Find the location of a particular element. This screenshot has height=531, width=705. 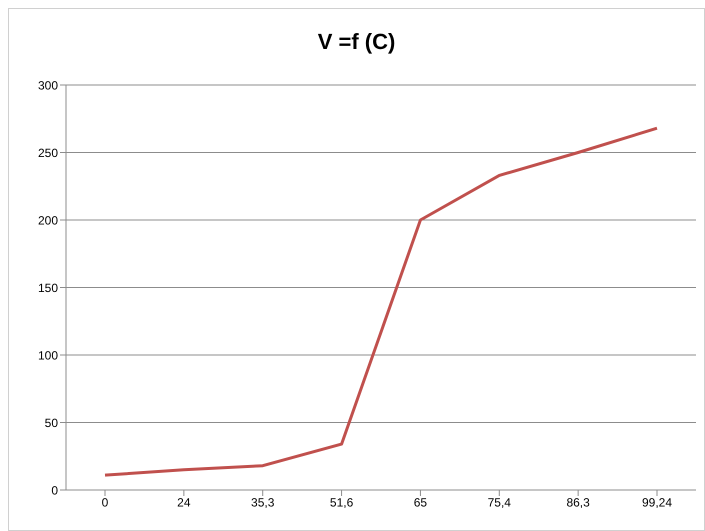

x-tick-label: 0 is located at coordinates (105, 503).